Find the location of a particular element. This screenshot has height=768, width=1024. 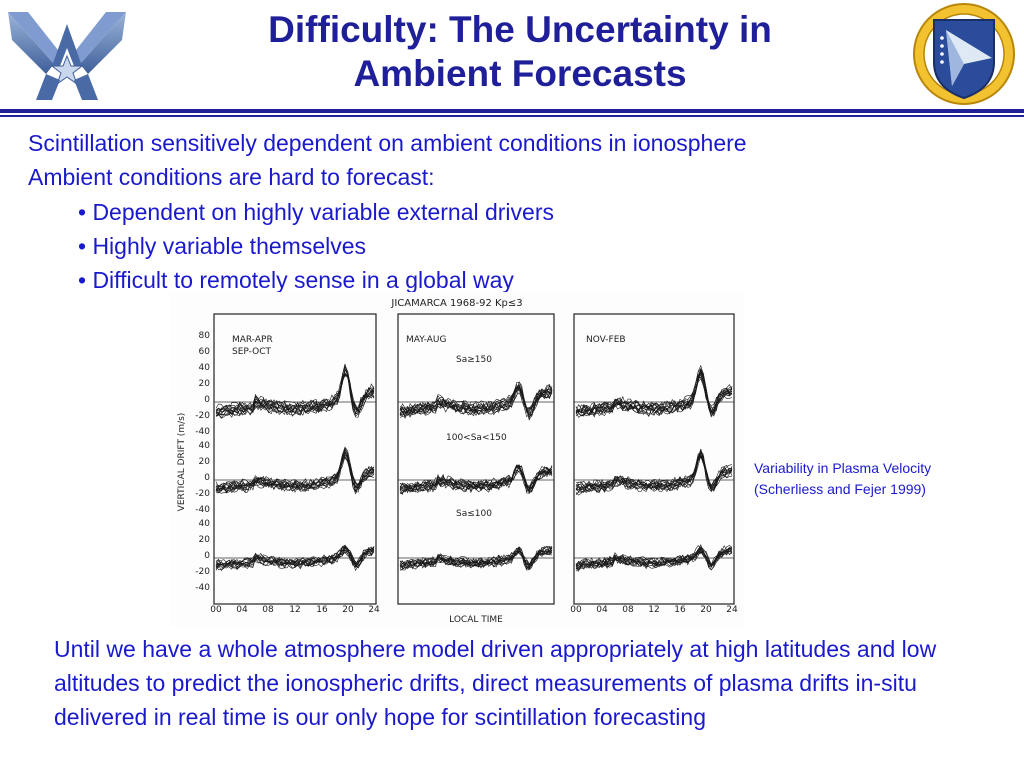

drift-curves is located at coordinates (474, 467).